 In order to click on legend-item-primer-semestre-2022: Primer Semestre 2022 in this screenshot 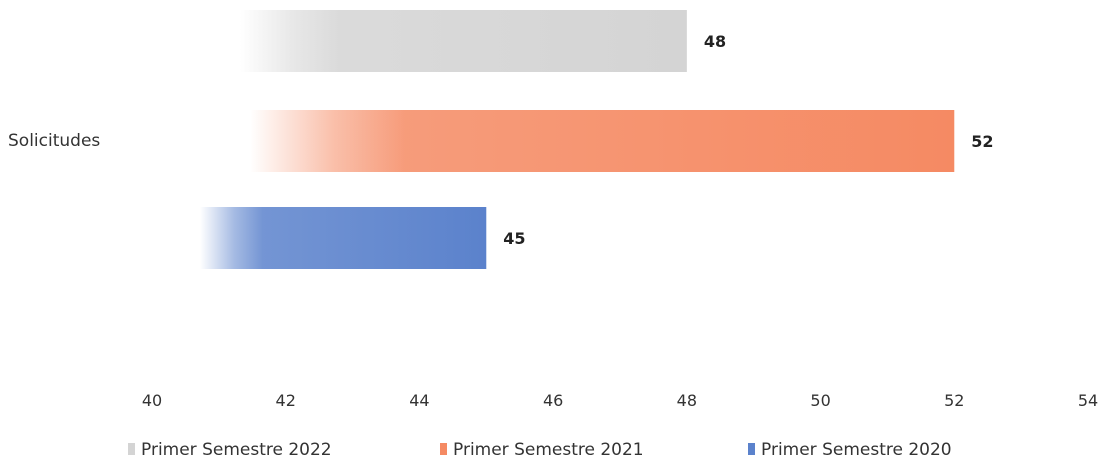, I will do `click(230, 450)`.